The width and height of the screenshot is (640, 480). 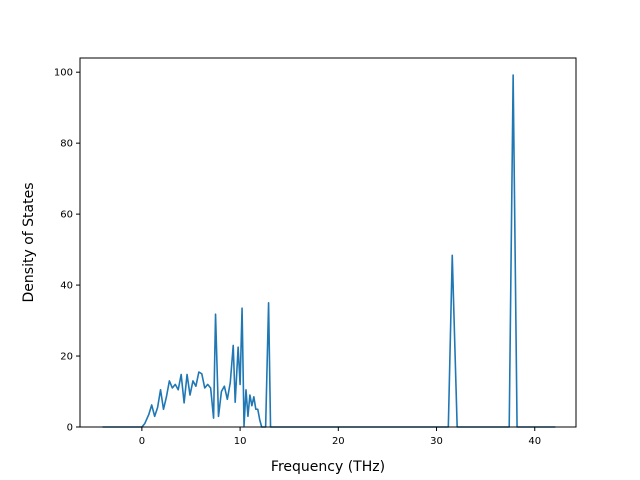 What do you see at coordinates (70, 428) in the screenshot?
I see `y-tick-label: 0` at bounding box center [70, 428].